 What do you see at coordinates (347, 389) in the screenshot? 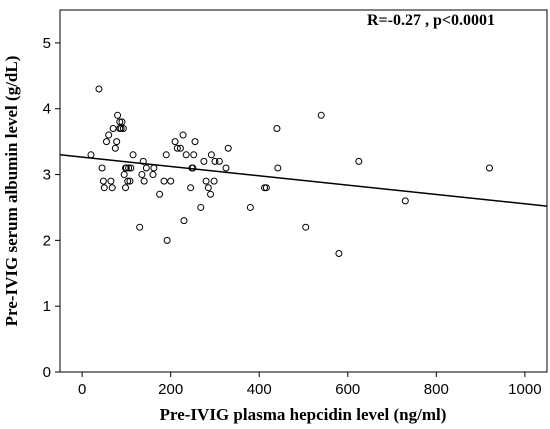
I see `x-tick-label: 600` at bounding box center [347, 389].